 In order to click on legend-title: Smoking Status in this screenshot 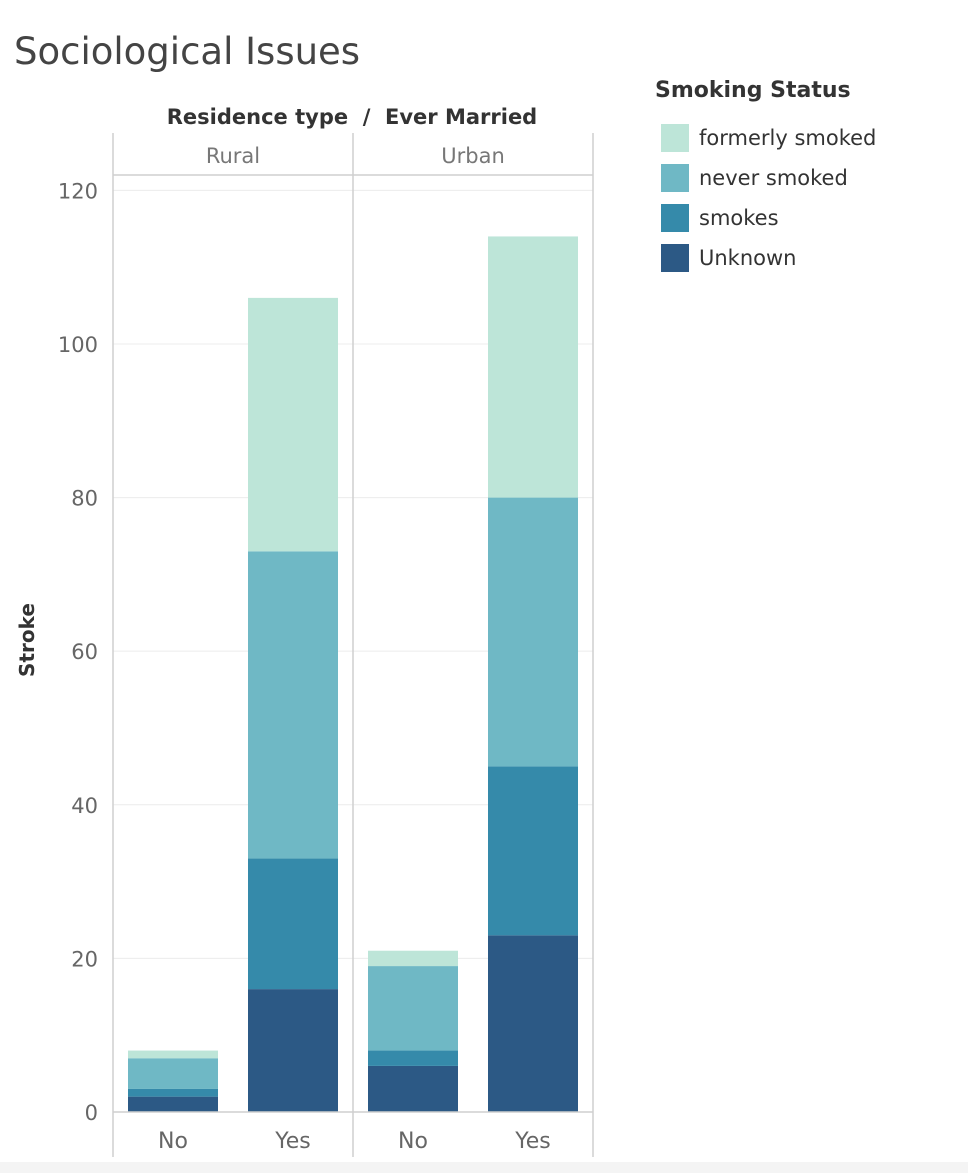, I will do `click(753, 90)`.